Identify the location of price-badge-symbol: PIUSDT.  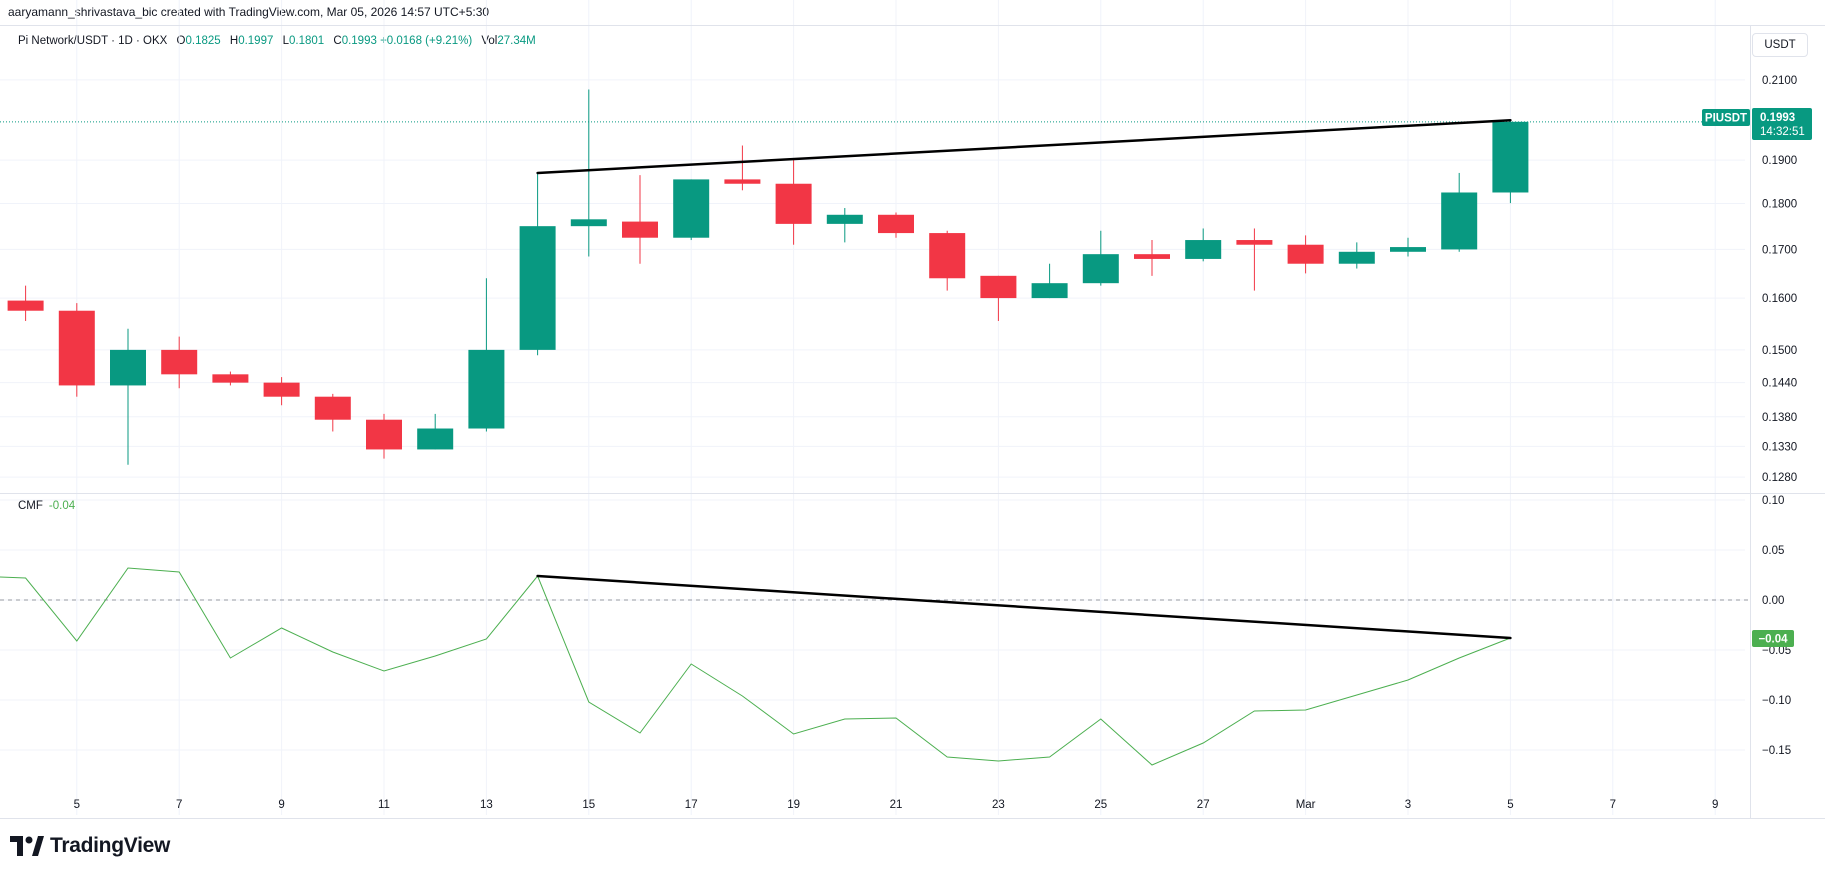
(1726, 119).